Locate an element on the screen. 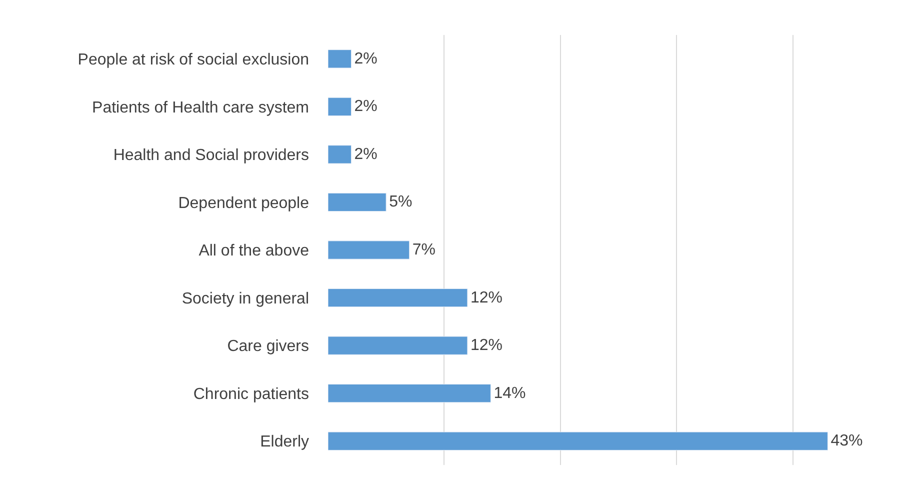  y-tick-label: Care givers is located at coordinates (268, 347).